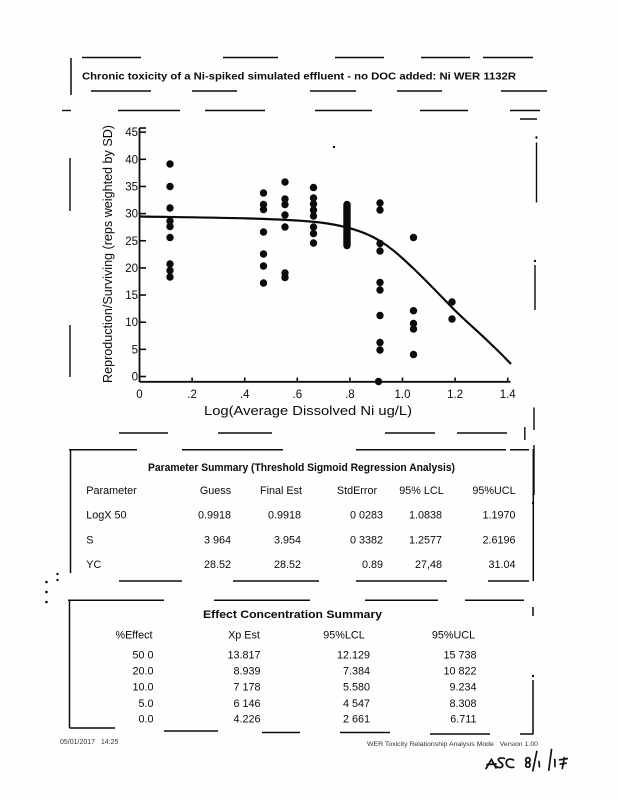 The height and width of the screenshot is (800, 618). I want to click on svg-text: .6, so click(298, 395).